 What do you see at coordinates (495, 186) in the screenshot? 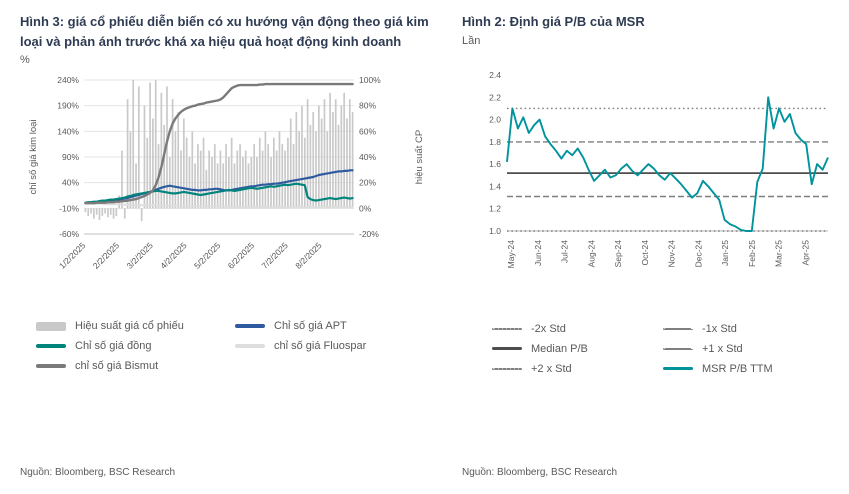
I see `svg-text: 1.4` at bounding box center [495, 186].